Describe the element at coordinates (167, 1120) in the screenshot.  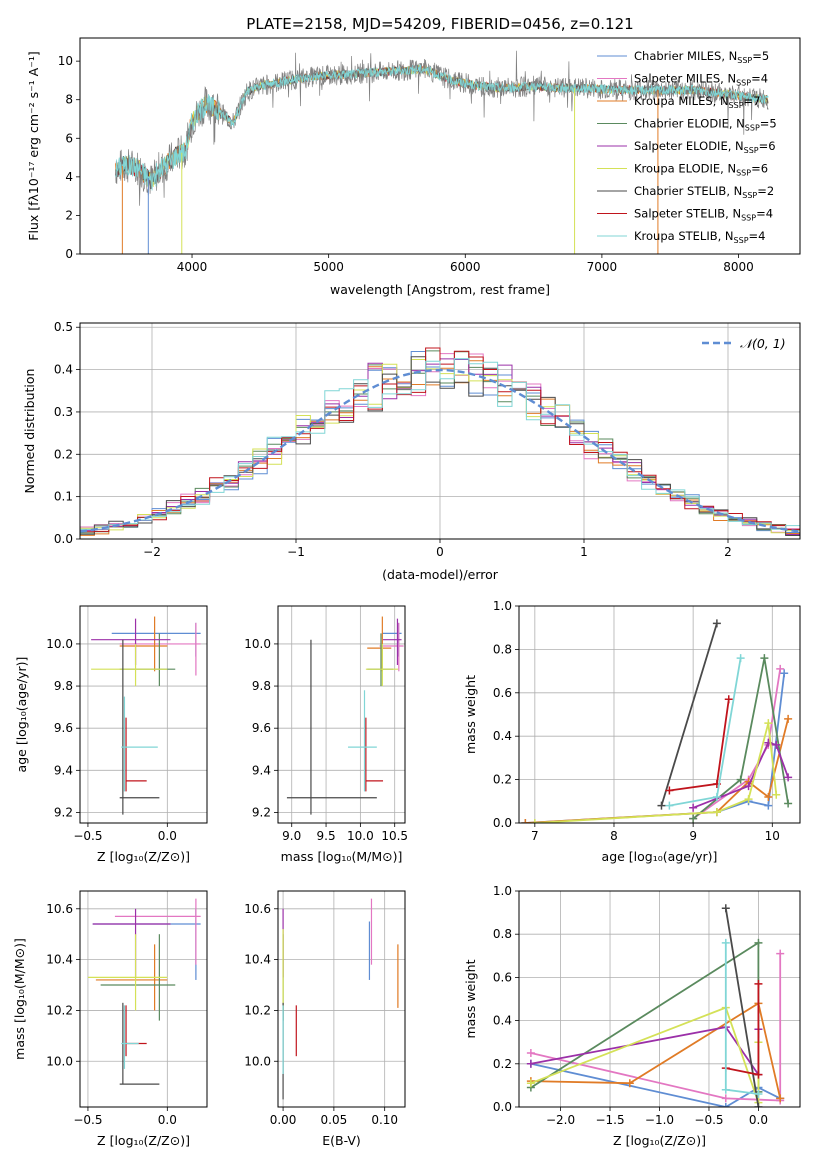
I see `mass-vs-metallicity-xtick-label: 0.0` at that location.